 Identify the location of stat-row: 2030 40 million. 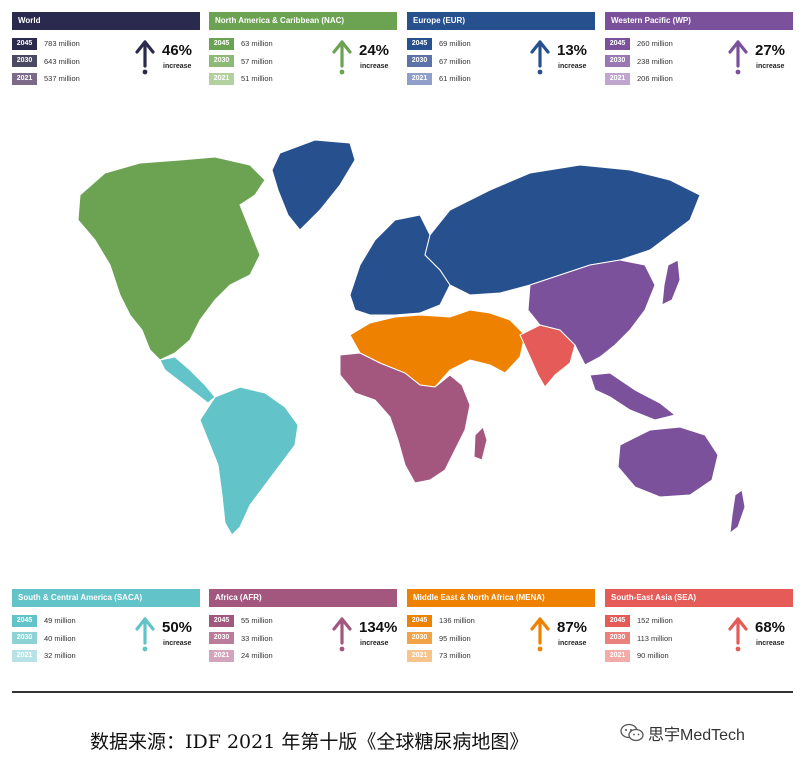
(44, 638).